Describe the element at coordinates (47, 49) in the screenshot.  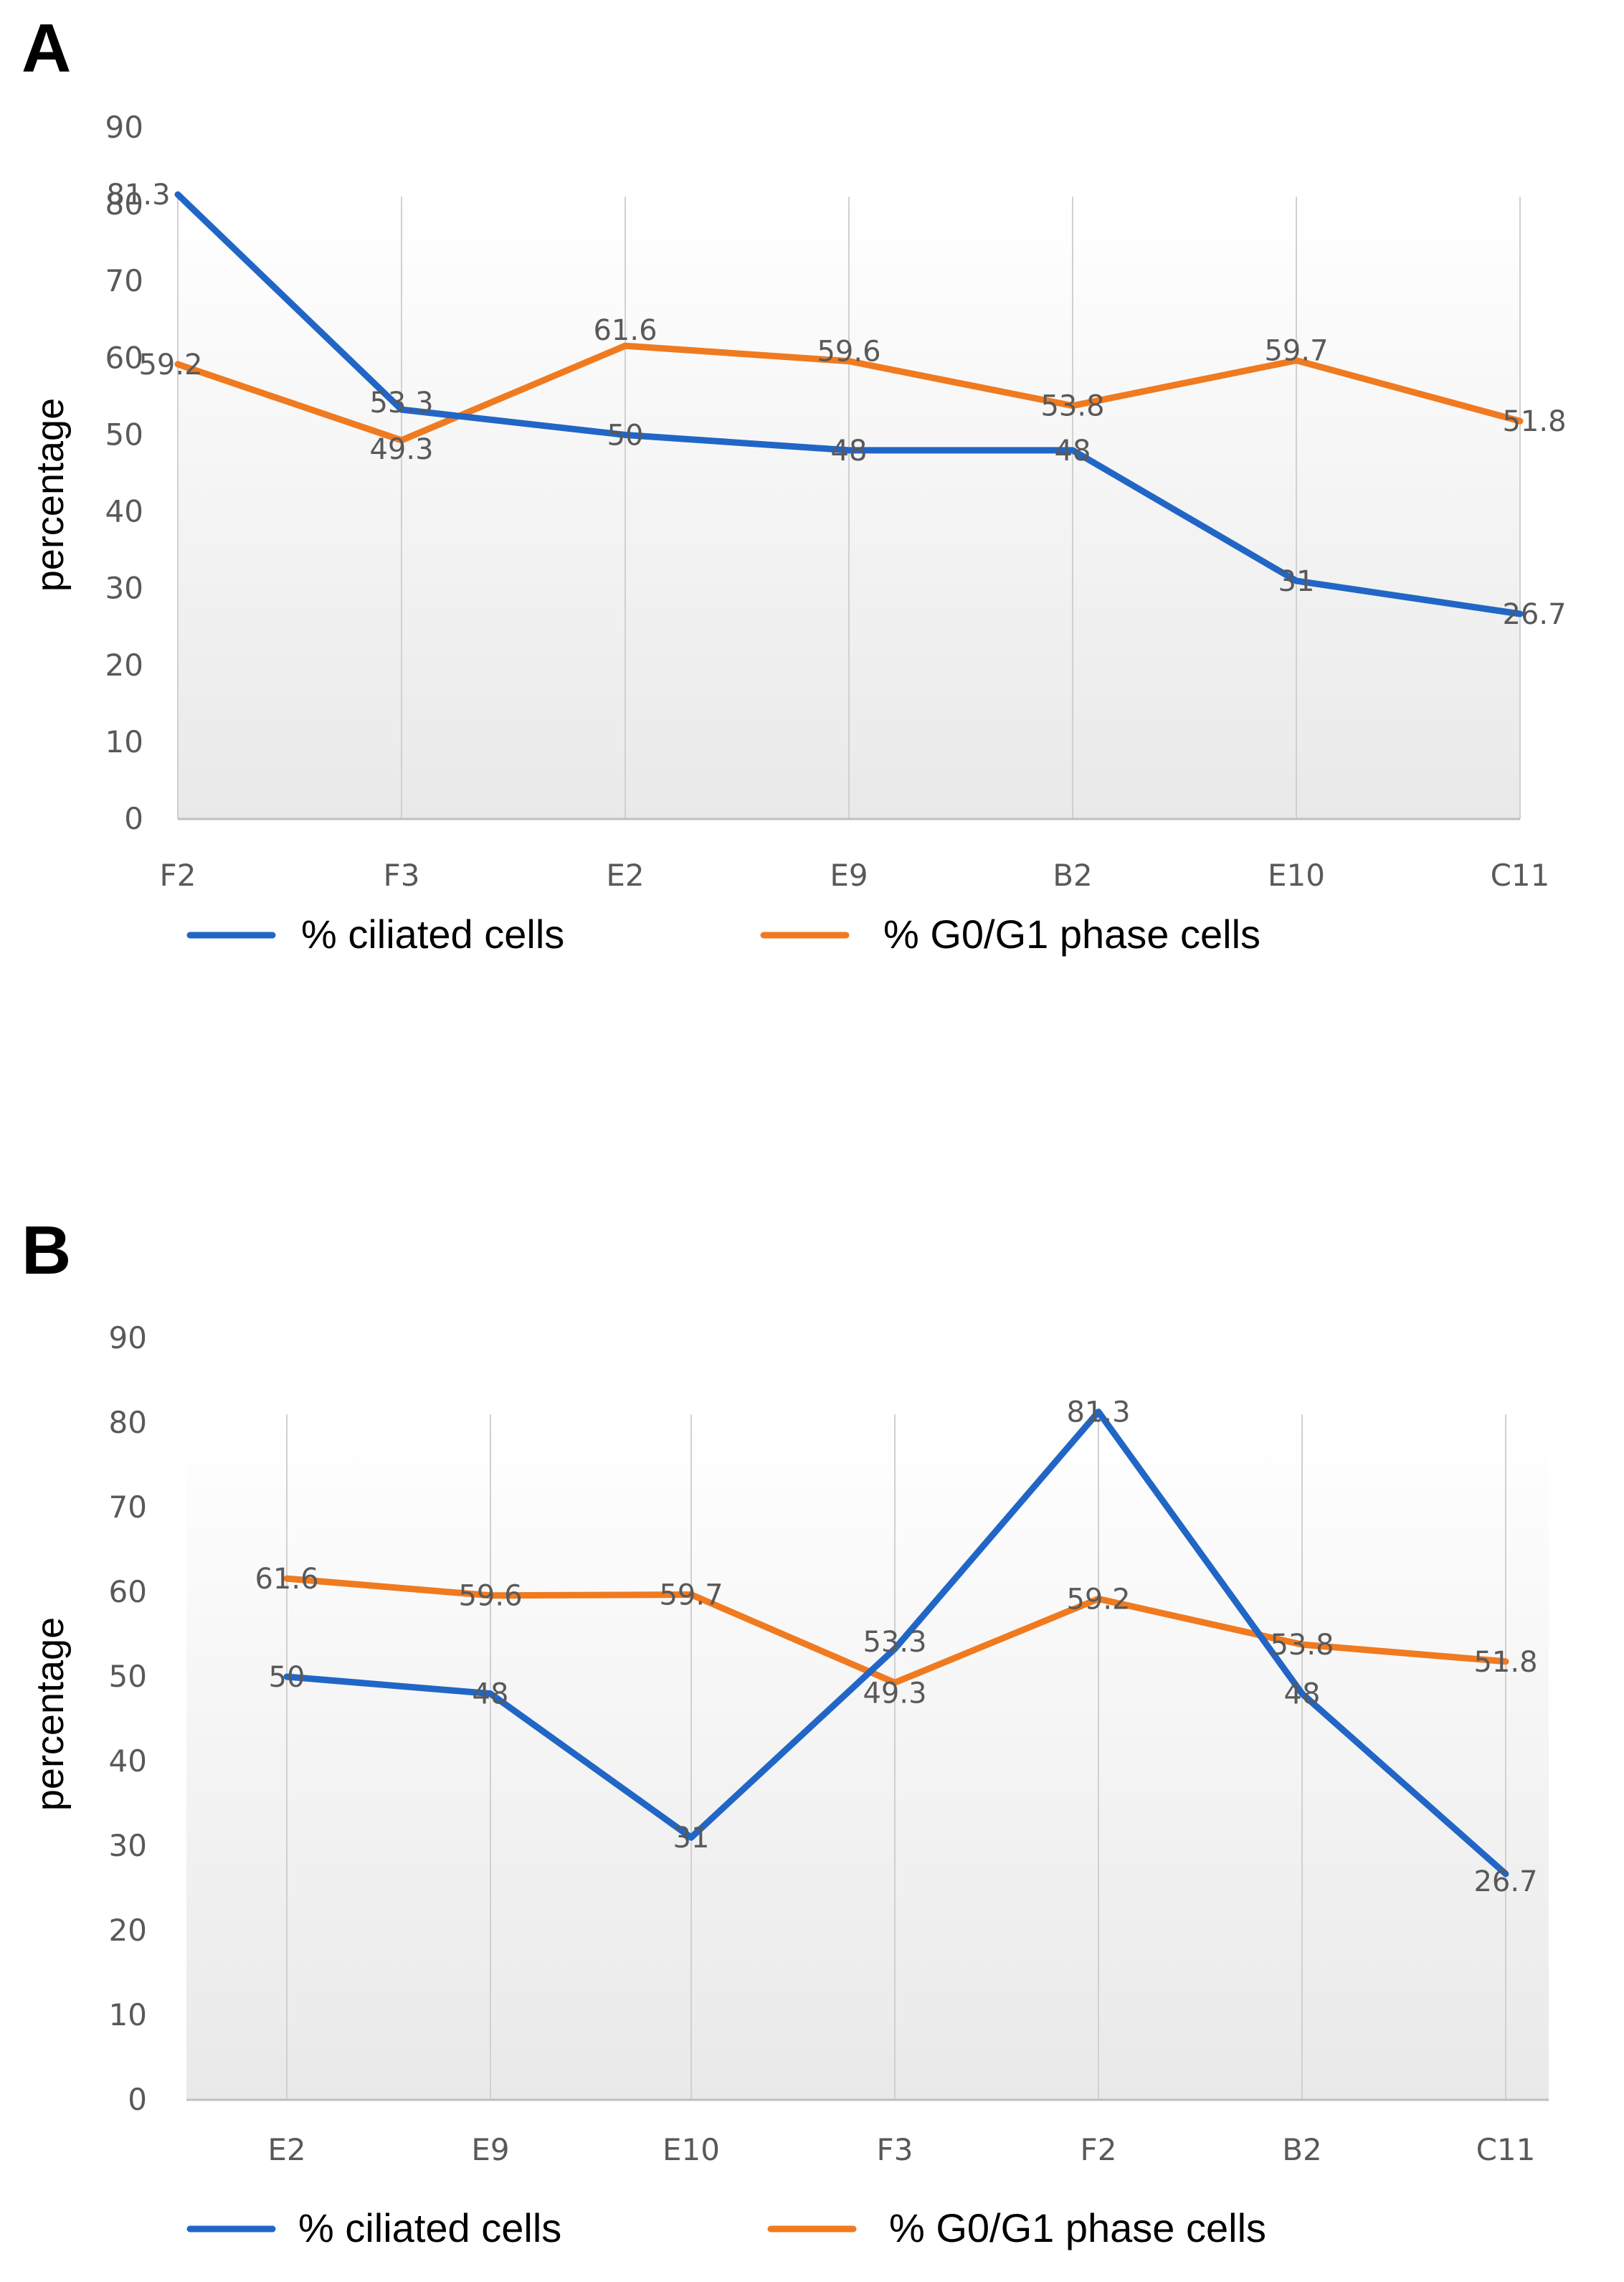
I see `panel-label: A` at that location.